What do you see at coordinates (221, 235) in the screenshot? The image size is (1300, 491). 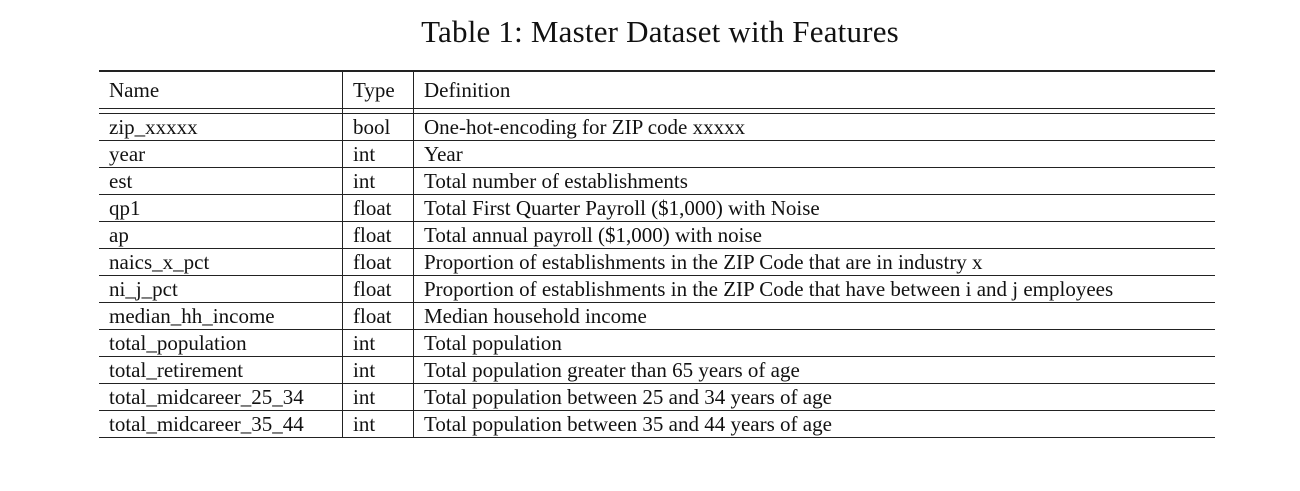 I see `cell-name: ap` at bounding box center [221, 235].